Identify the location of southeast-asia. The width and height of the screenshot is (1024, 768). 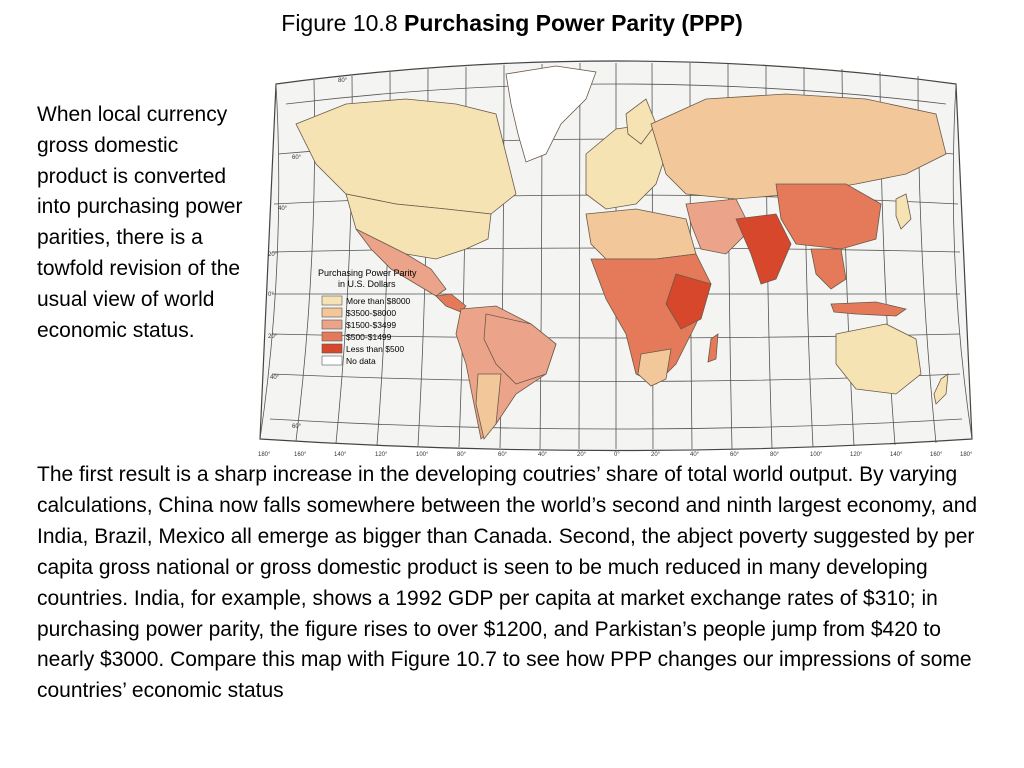
(828, 269).